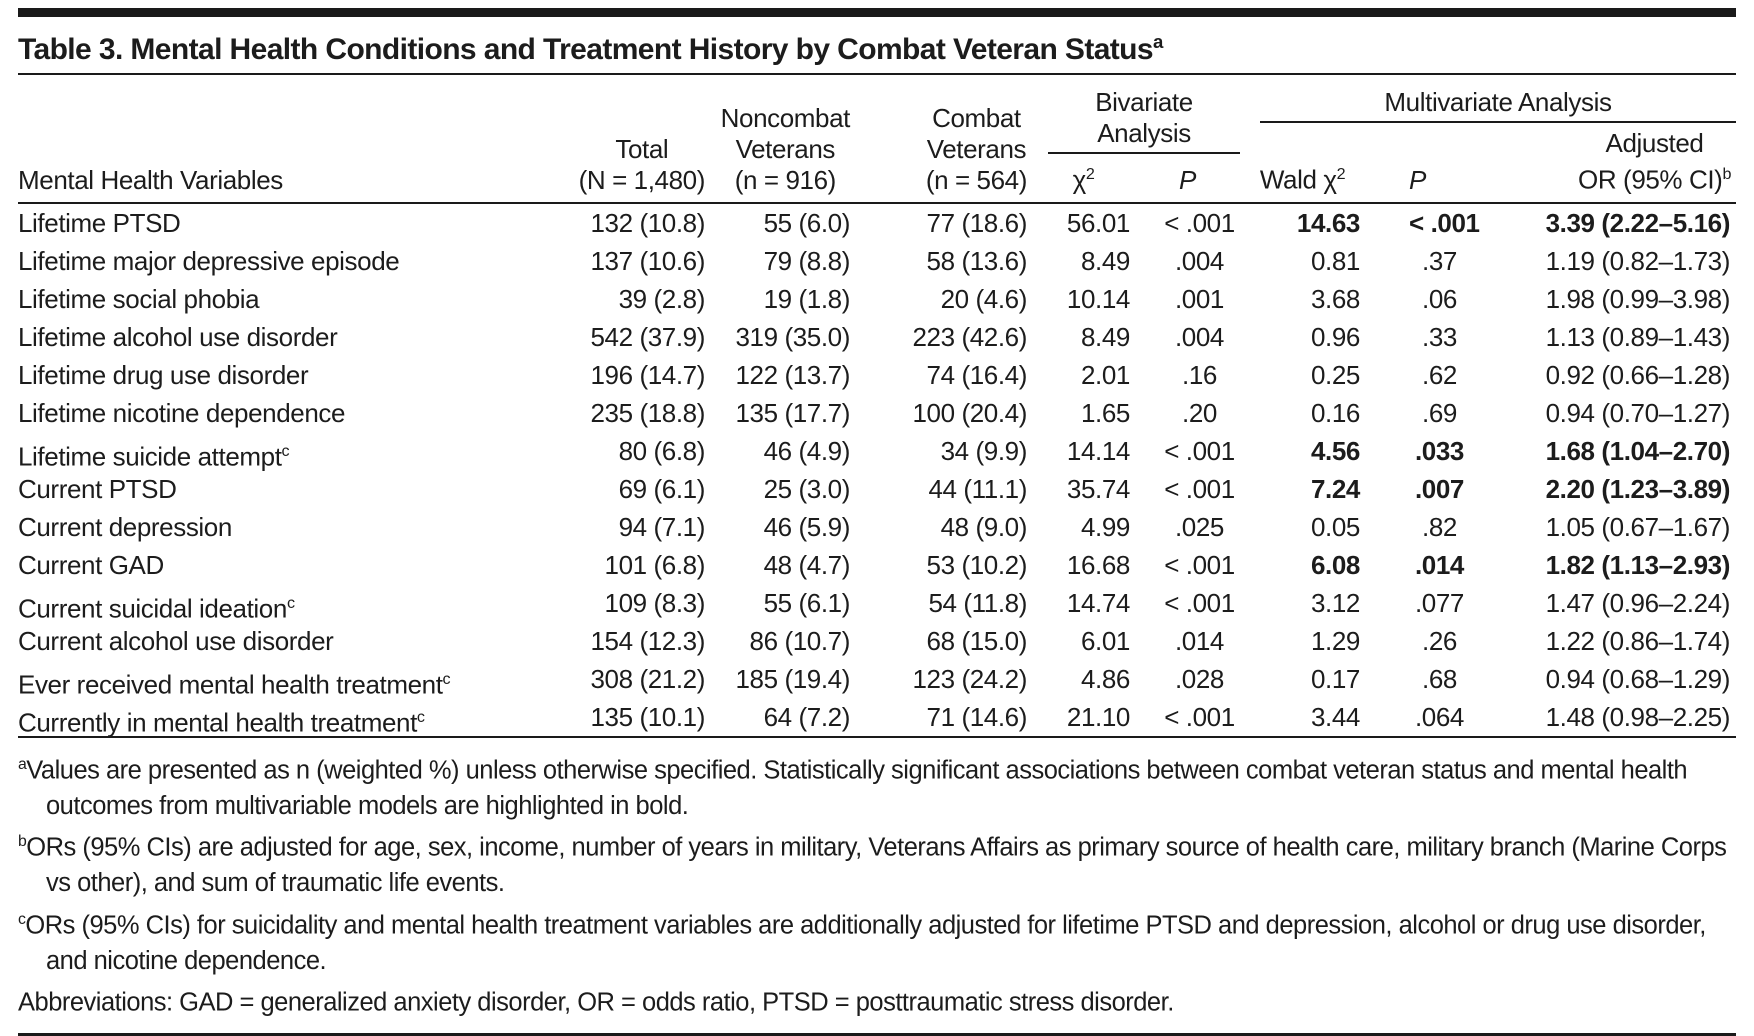 The height and width of the screenshot is (1036, 1754). I want to click on table-title-footnote-marker: a, so click(1158, 41).